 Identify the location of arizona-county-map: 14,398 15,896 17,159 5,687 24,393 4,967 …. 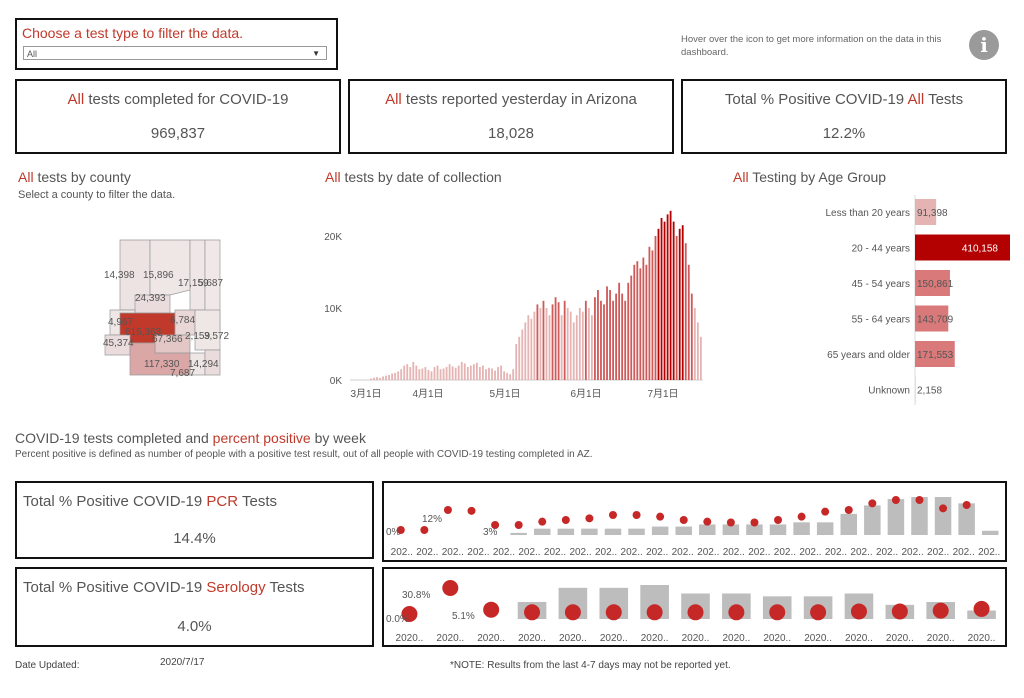
(167, 307).